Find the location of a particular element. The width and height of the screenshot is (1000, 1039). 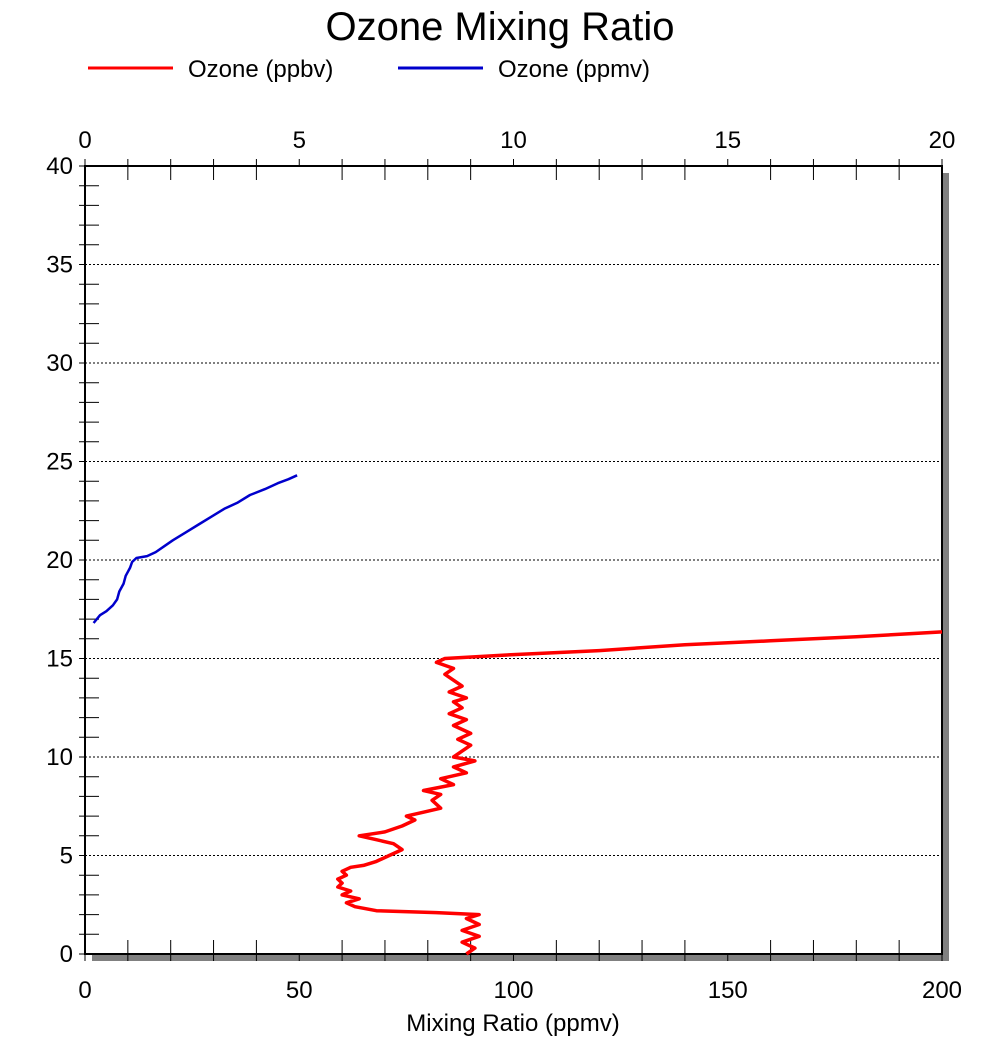

y-tick-label: 40 is located at coordinates (59, 166).